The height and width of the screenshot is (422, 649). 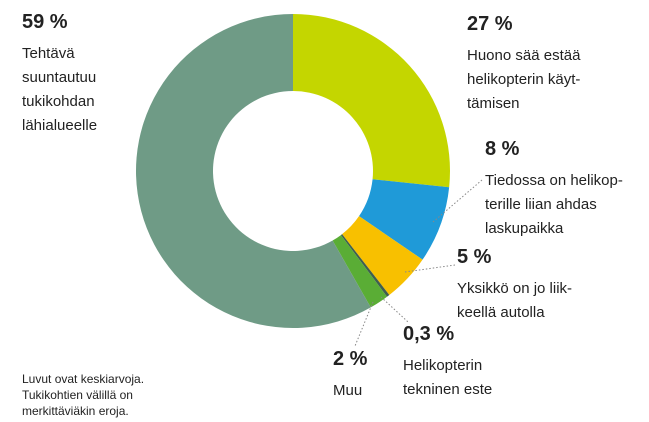 What do you see at coordinates (490, 24) in the screenshot?
I see `value-label: 27 %` at bounding box center [490, 24].